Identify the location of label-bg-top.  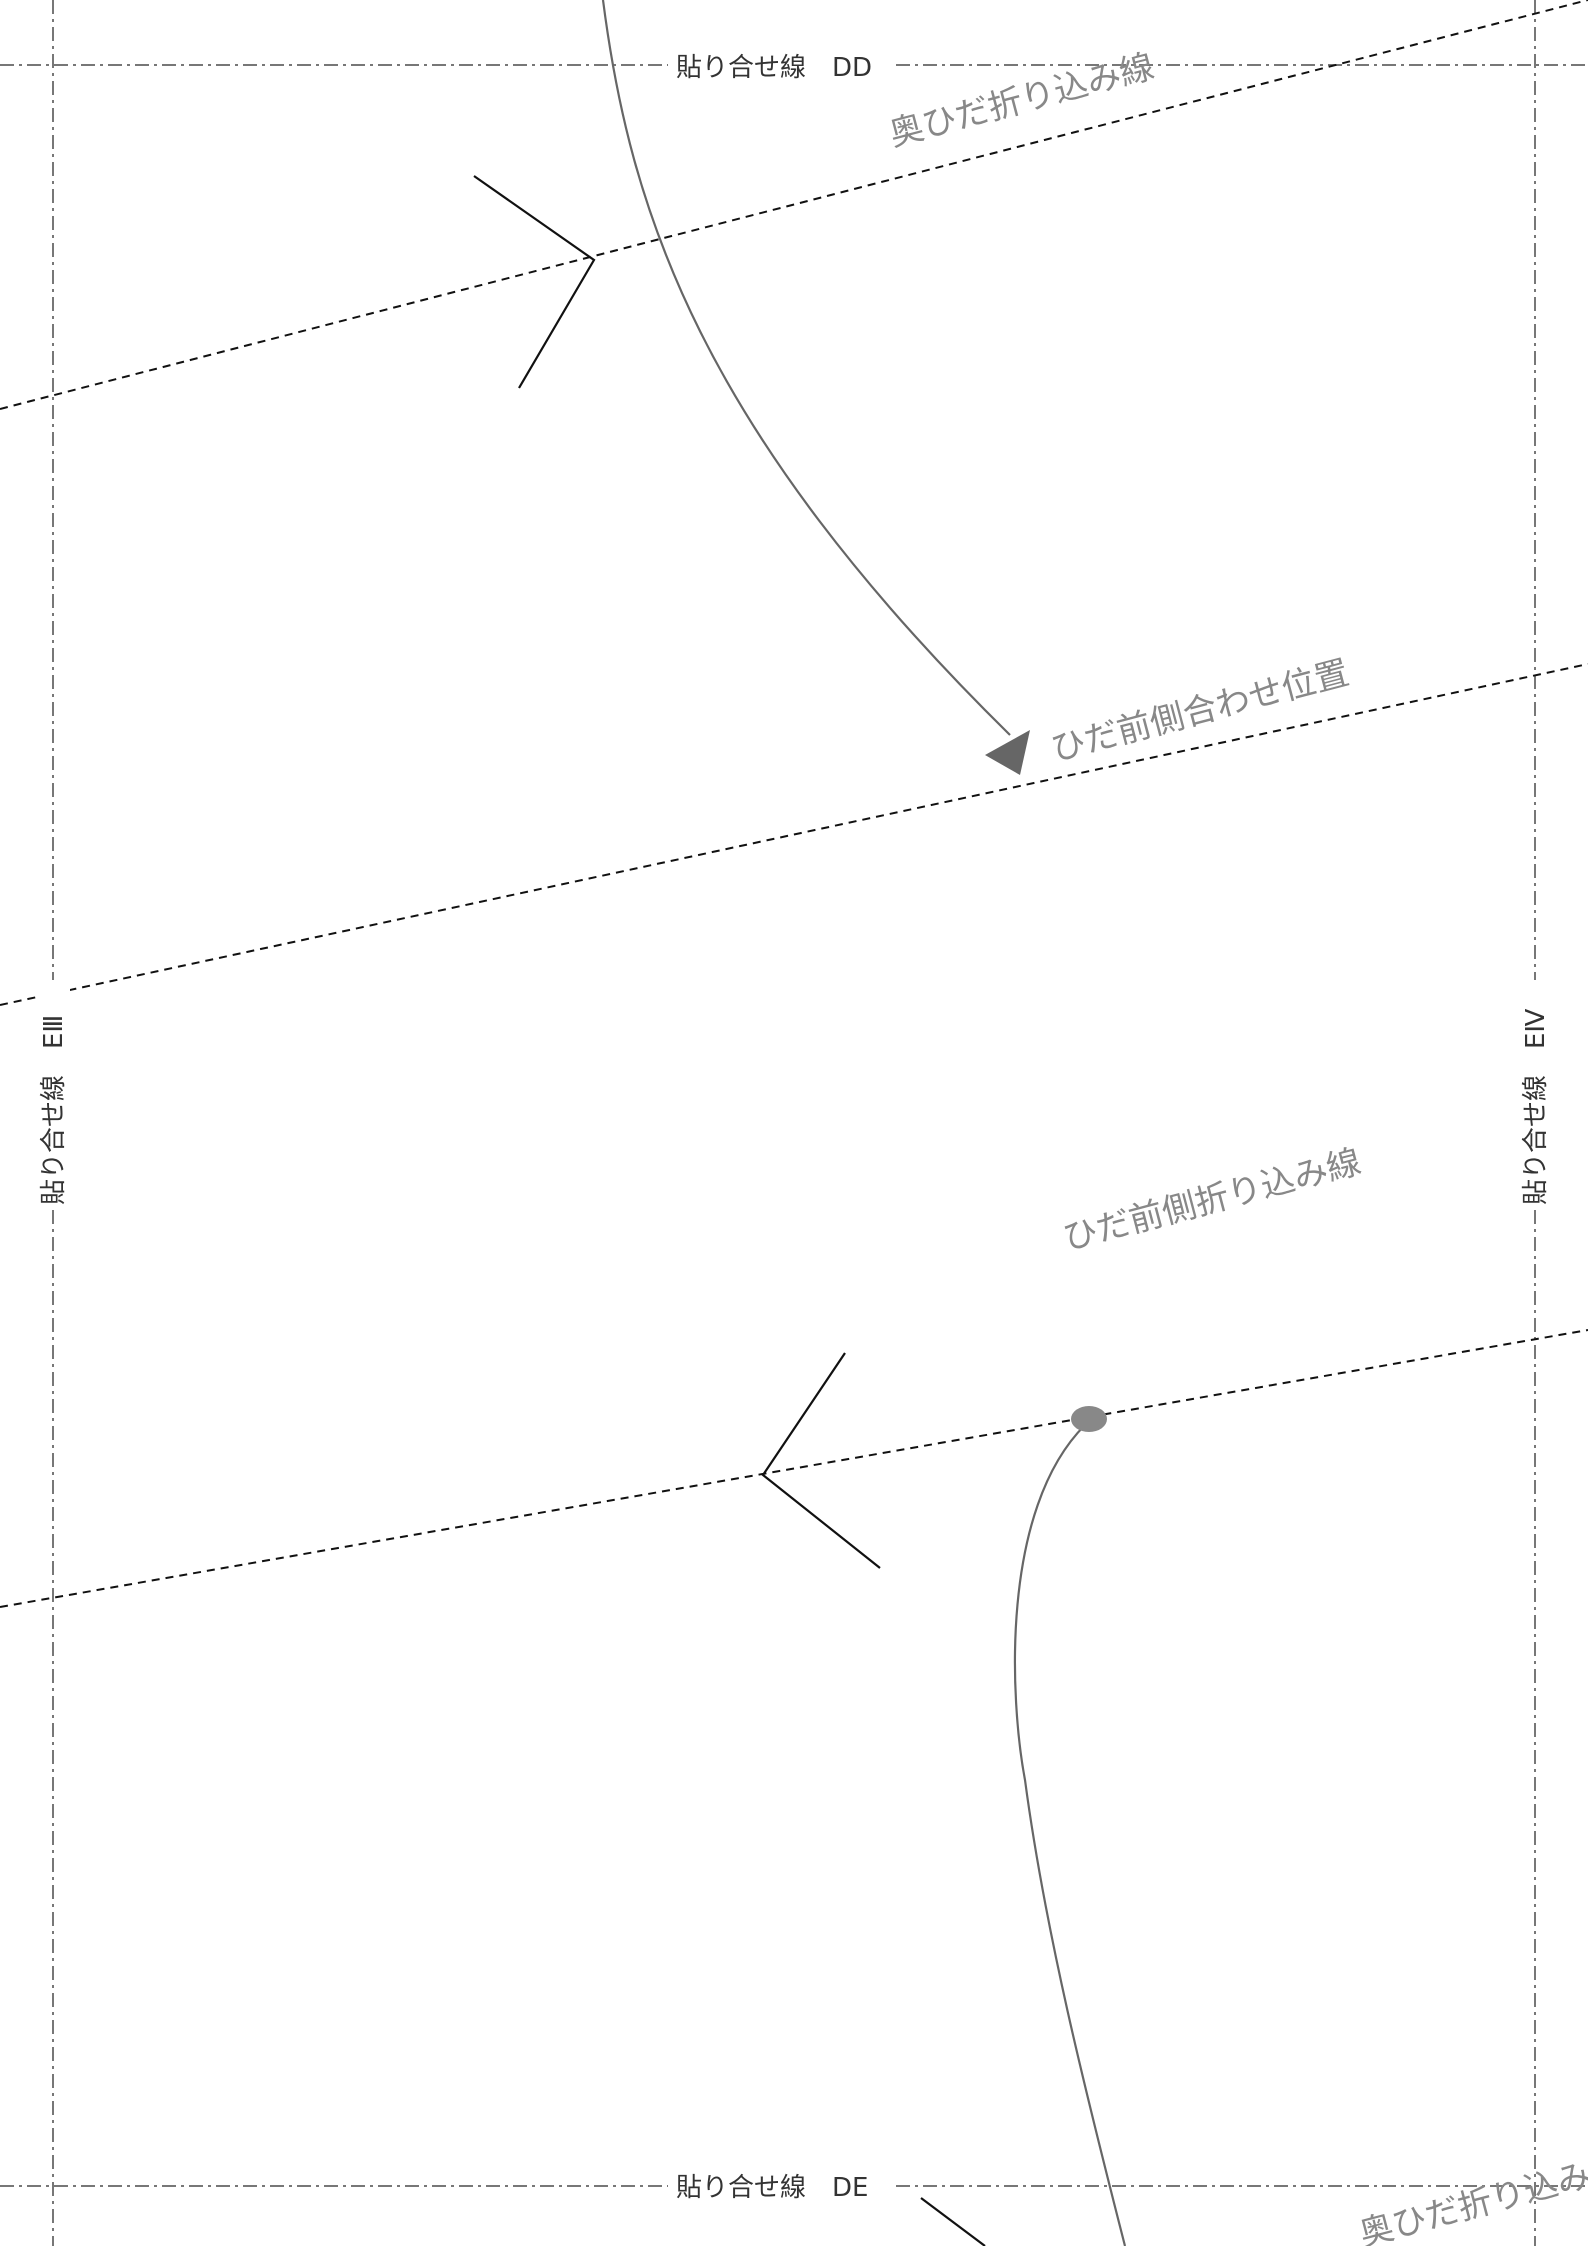
(783, 66).